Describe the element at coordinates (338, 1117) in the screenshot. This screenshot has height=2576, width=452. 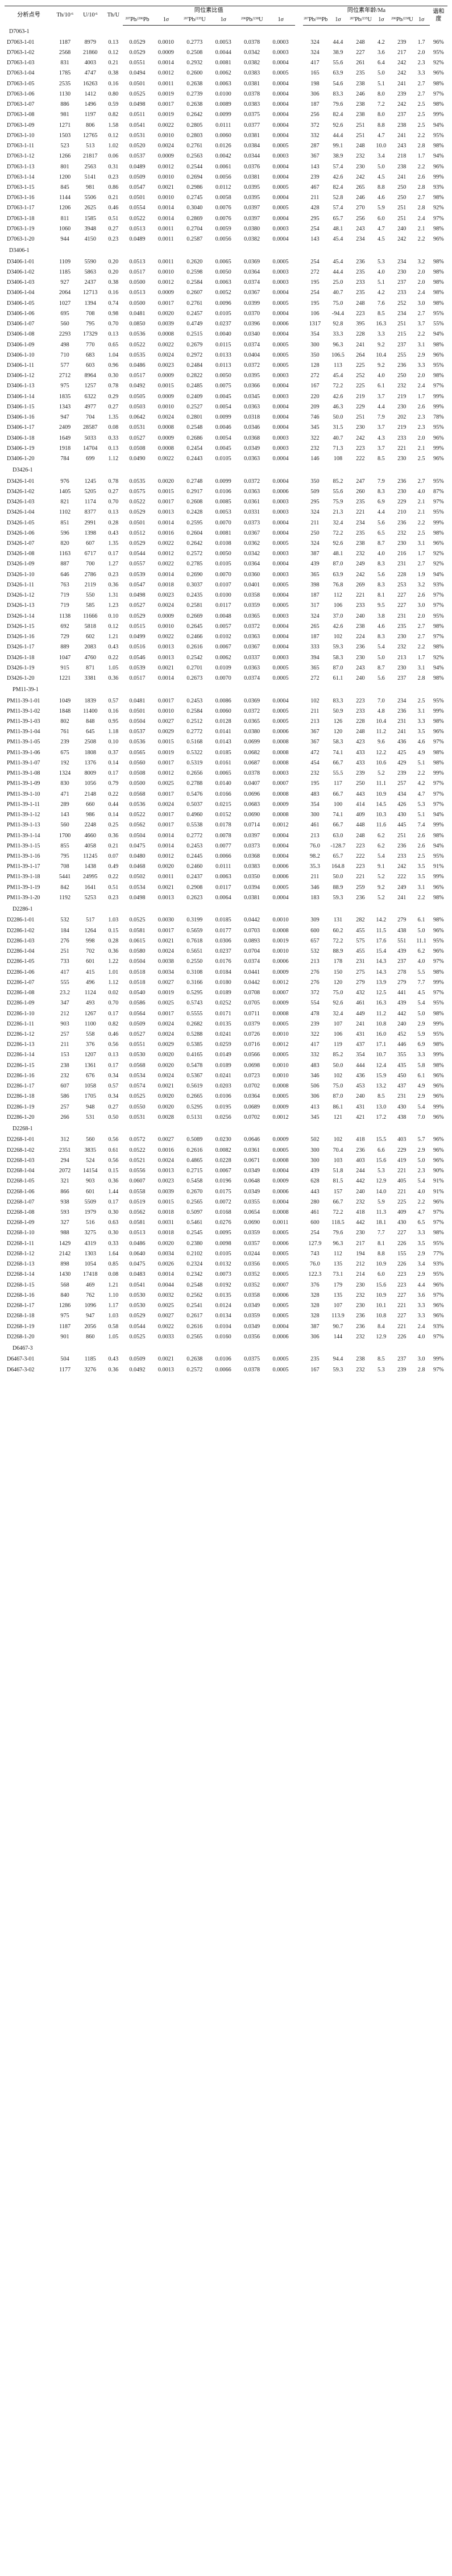
I see `cell-age-sigma1: 121` at that location.